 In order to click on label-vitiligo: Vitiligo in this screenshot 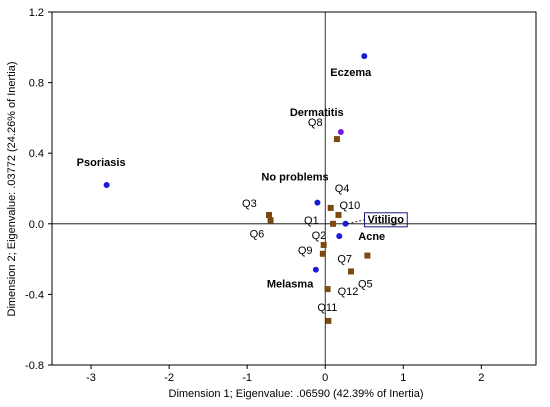, I will do `click(386, 220)`.